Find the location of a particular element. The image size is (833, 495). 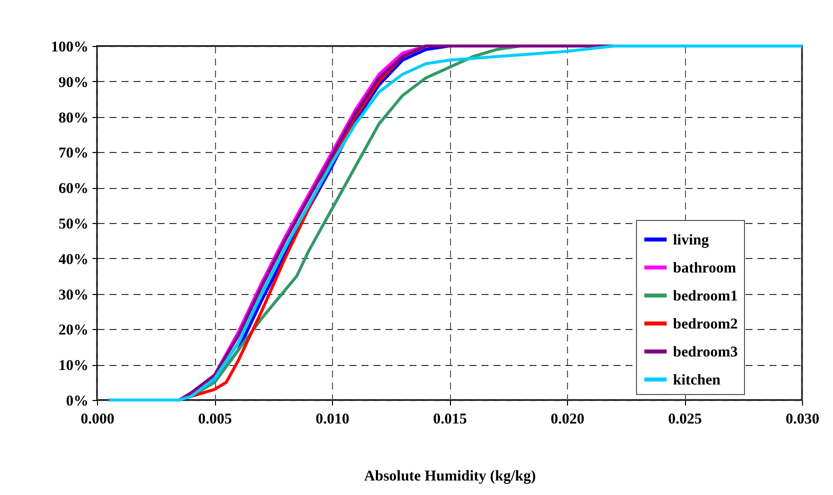

y-tick-label: 20% is located at coordinates (73, 330).